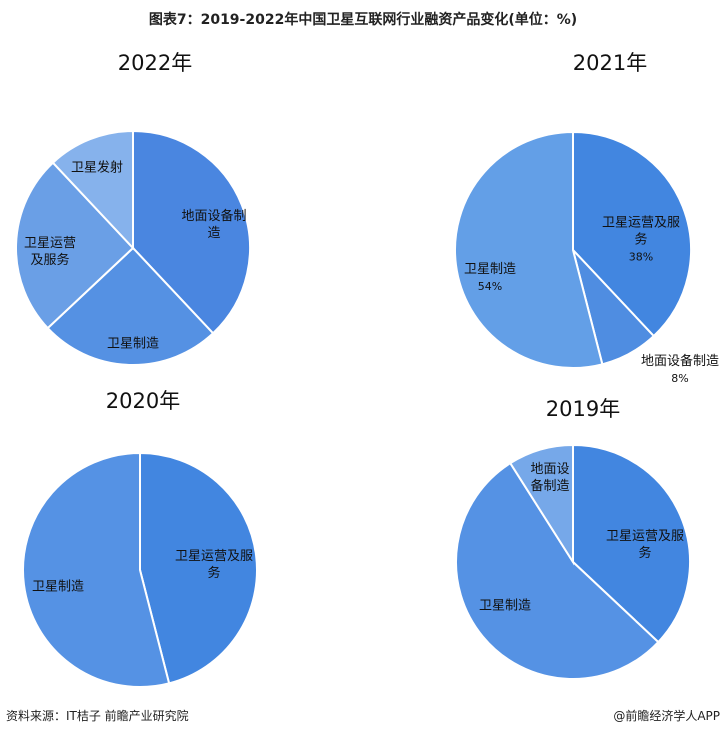 This screenshot has height=736, width=726. I want to click on slice-label: 卫星制造 54%, so click(490, 278).